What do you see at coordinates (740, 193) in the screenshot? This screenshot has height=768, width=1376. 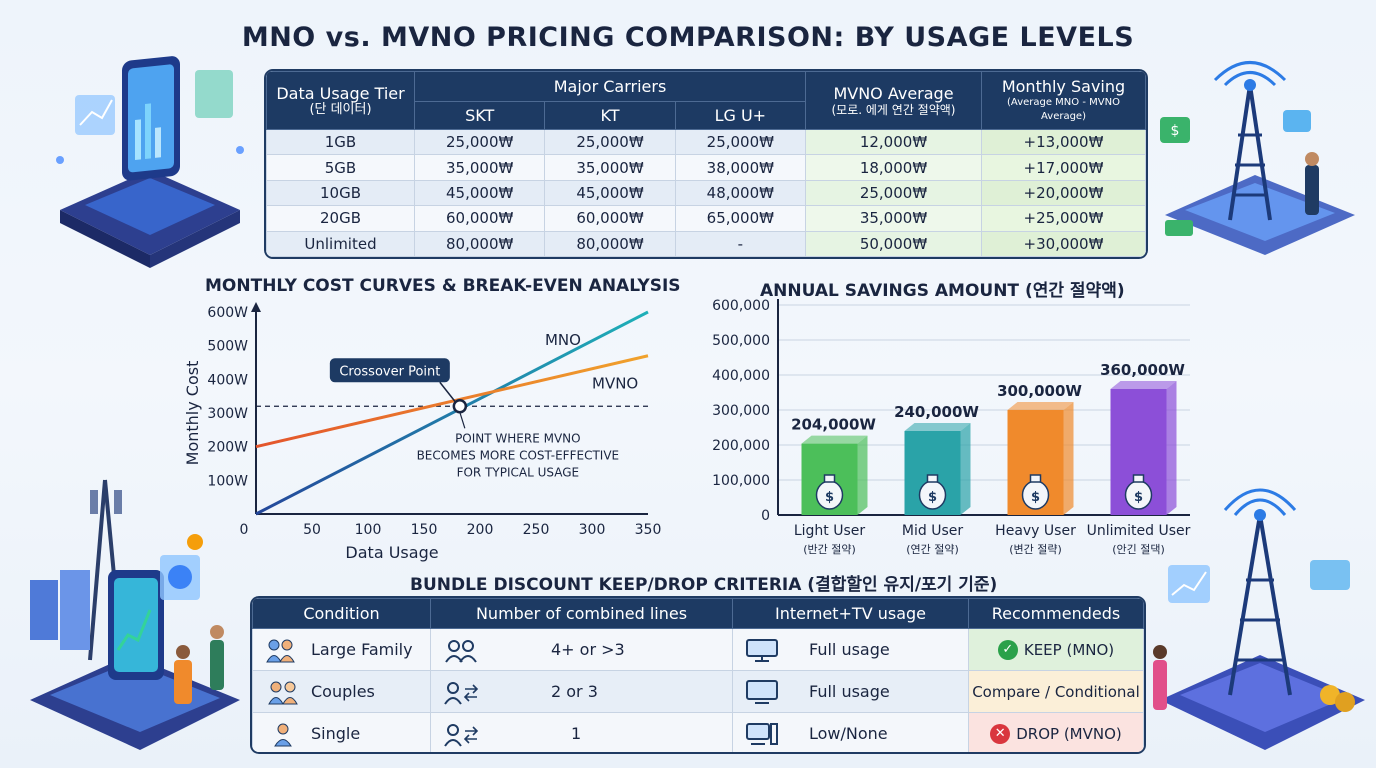 I see `lgu-cell: 48,000₩` at bounding box center [740, 193].